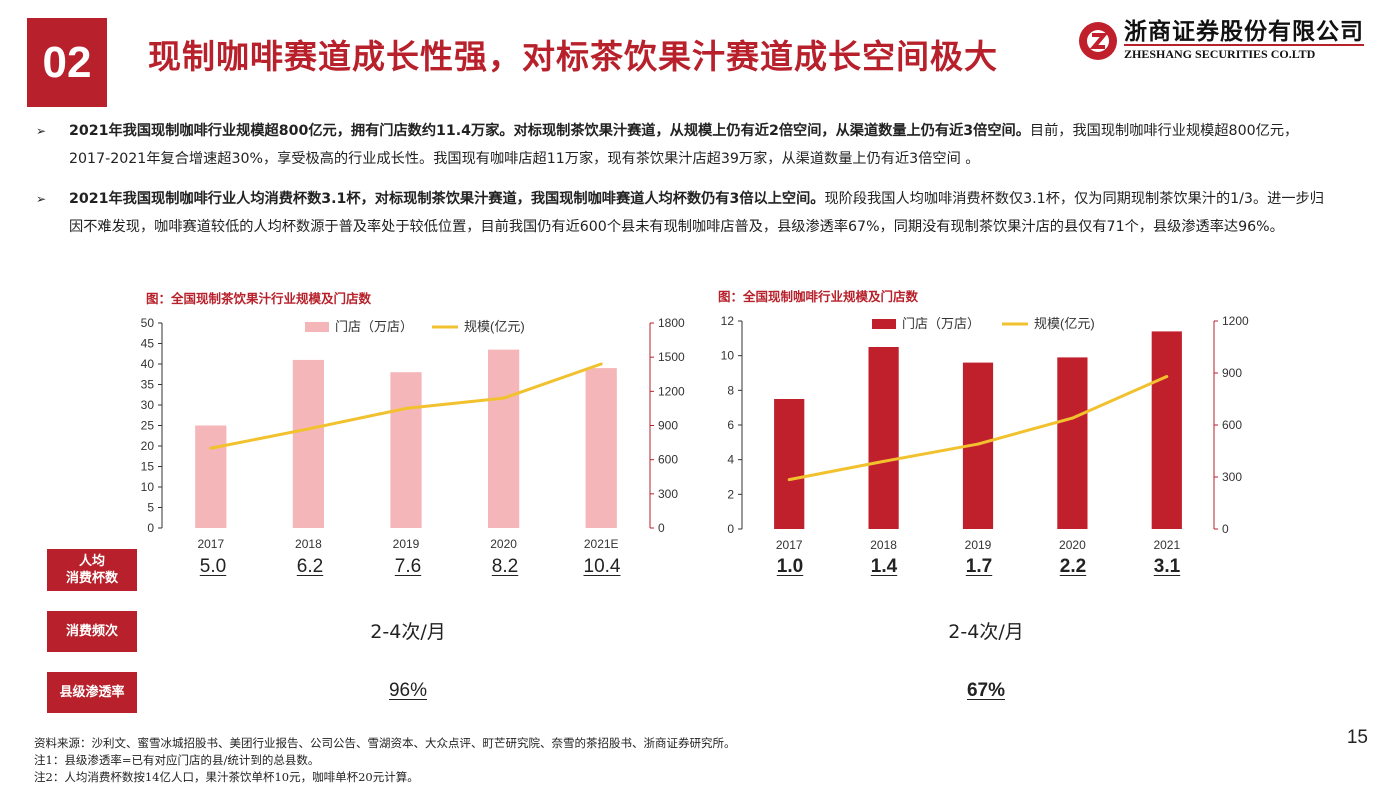 The width and height of the screenshot is (1400, 788). Describe the element at coordinates (148, 405) in the screenshot. I see `left-tick-label: 30` at that location.